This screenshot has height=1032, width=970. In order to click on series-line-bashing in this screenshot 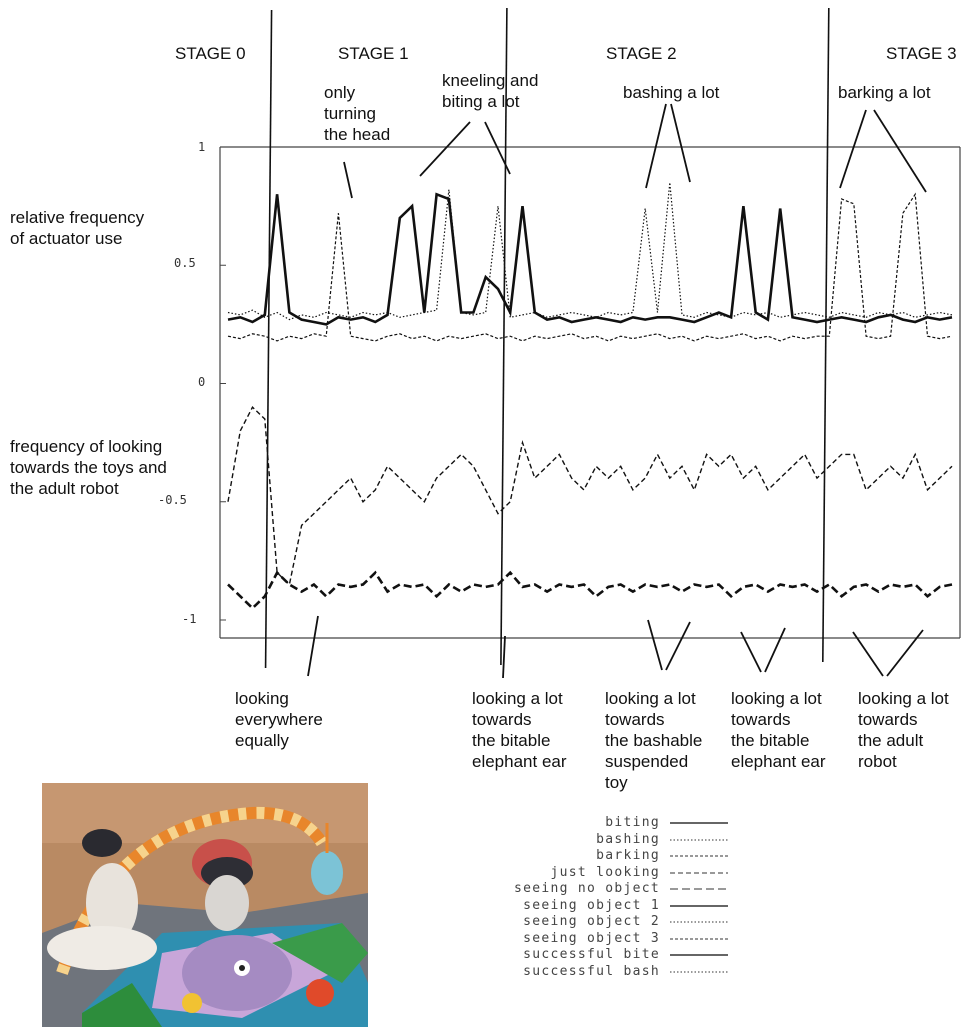, I will do `click(590, 251)`.